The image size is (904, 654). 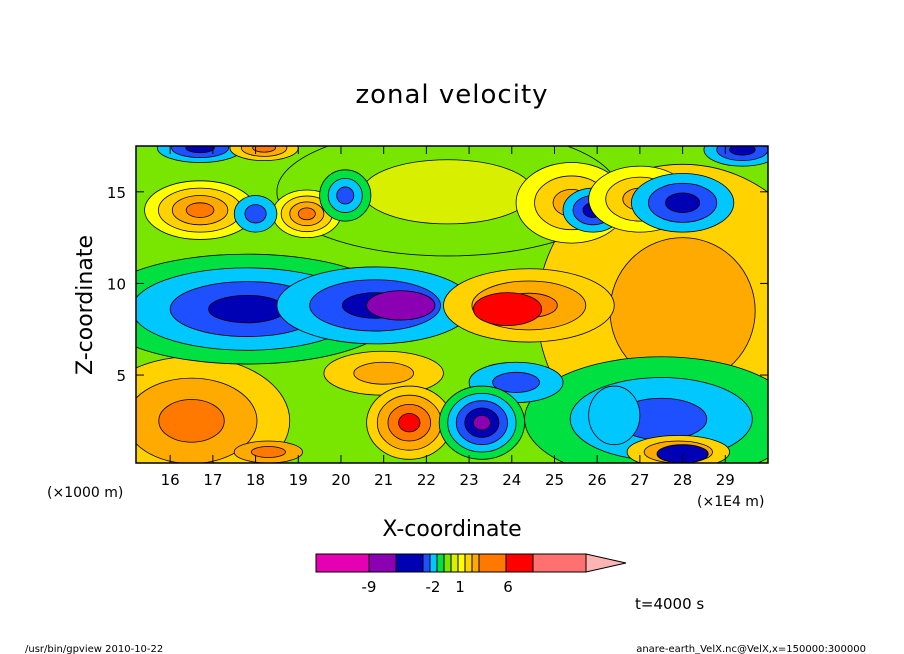 I want to click on mid-cyan-right, so click(x=614, y=415).